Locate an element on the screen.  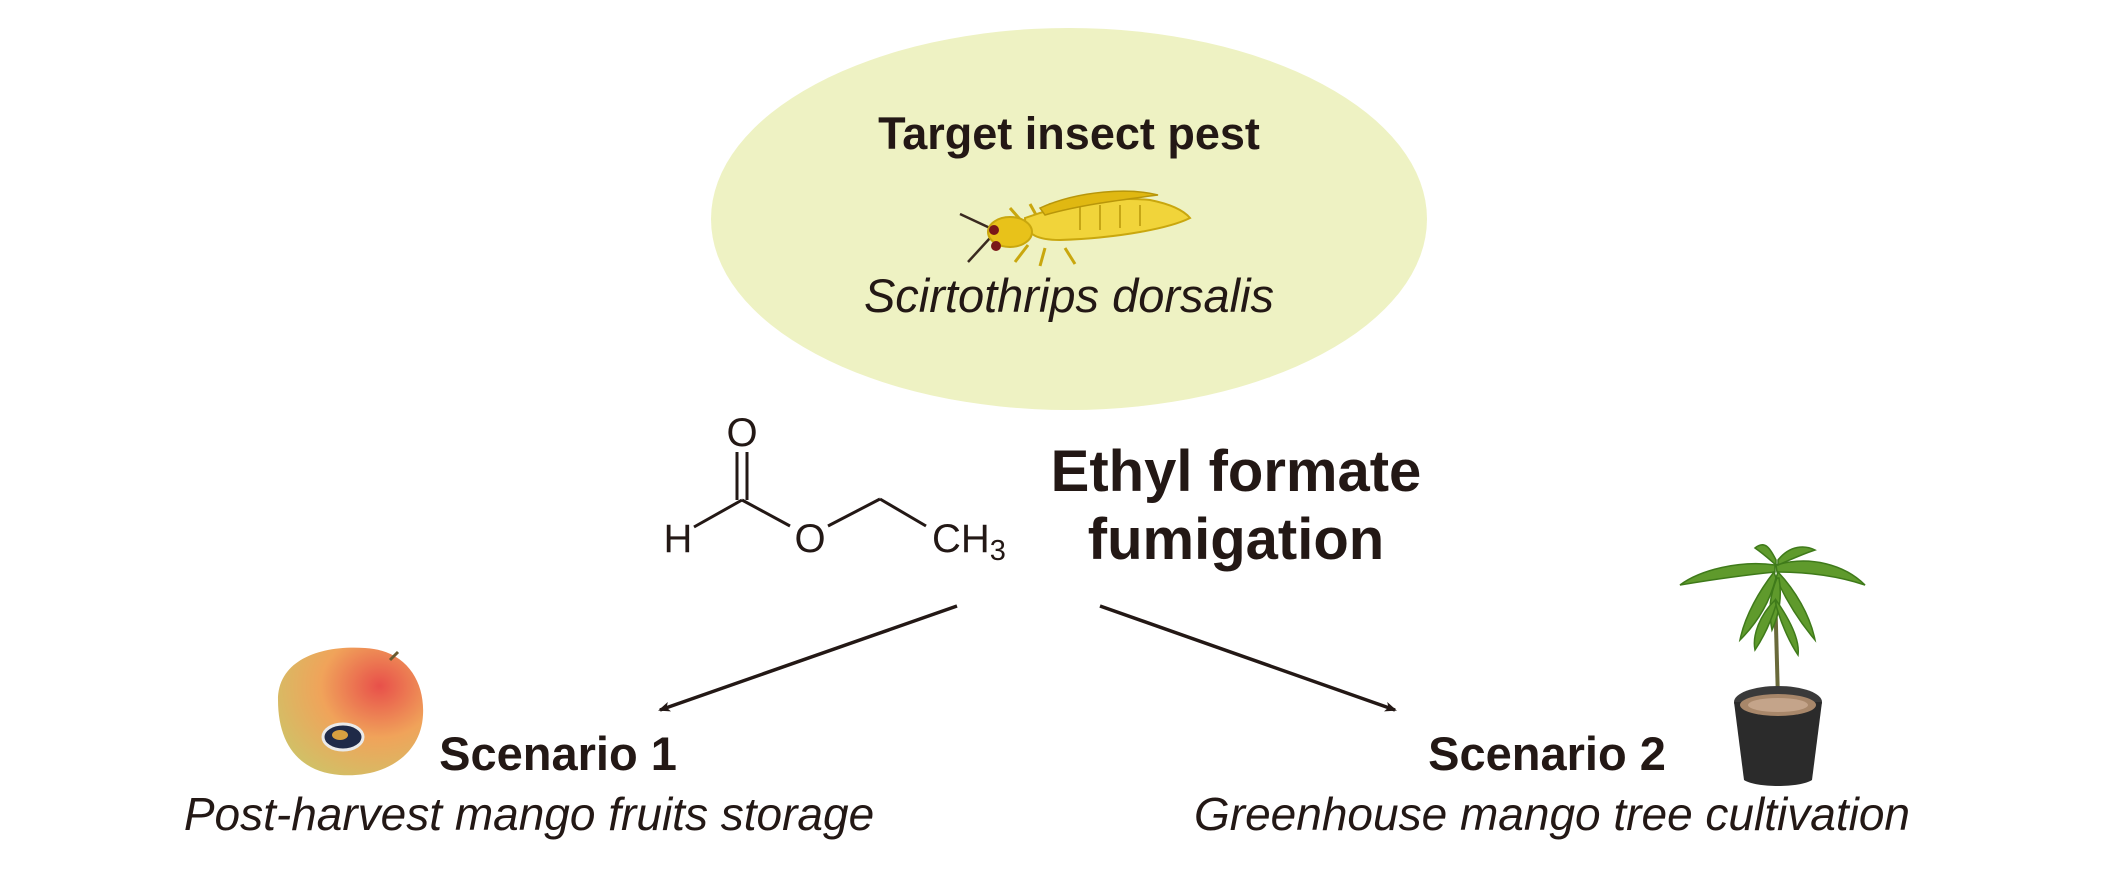
scenario-2-description: Greenhouse mango tree cultivation is located at coordinates (1552, 814).